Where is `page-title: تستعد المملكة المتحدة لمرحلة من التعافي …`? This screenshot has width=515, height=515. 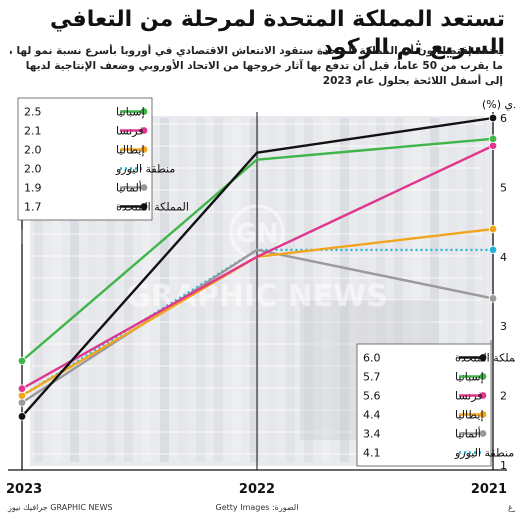 page-title: تستعد المملكة المتحدة لمرحلة من التعافي … is located at coordinates (277, 33).